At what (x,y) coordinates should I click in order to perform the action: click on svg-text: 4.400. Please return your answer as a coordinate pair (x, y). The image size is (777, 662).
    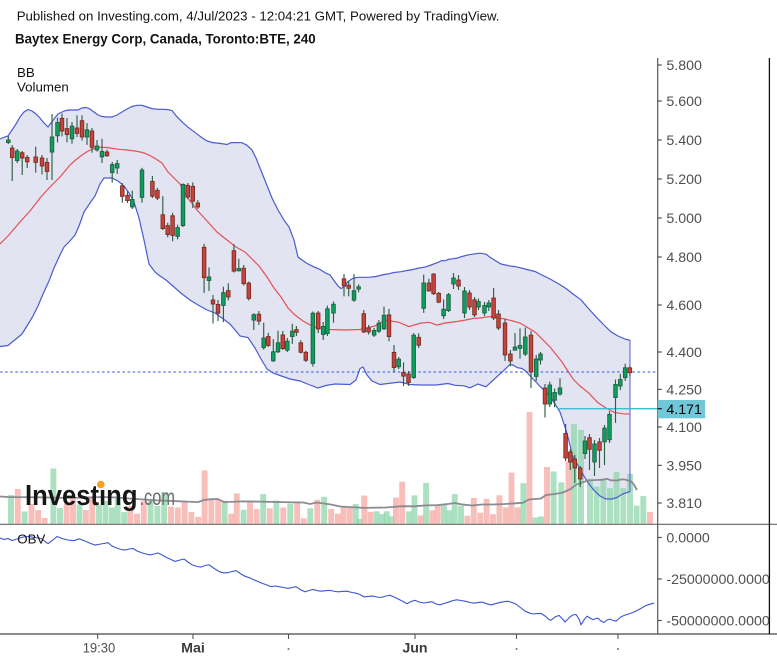
    Looking at the image, I should click on (684, 353).